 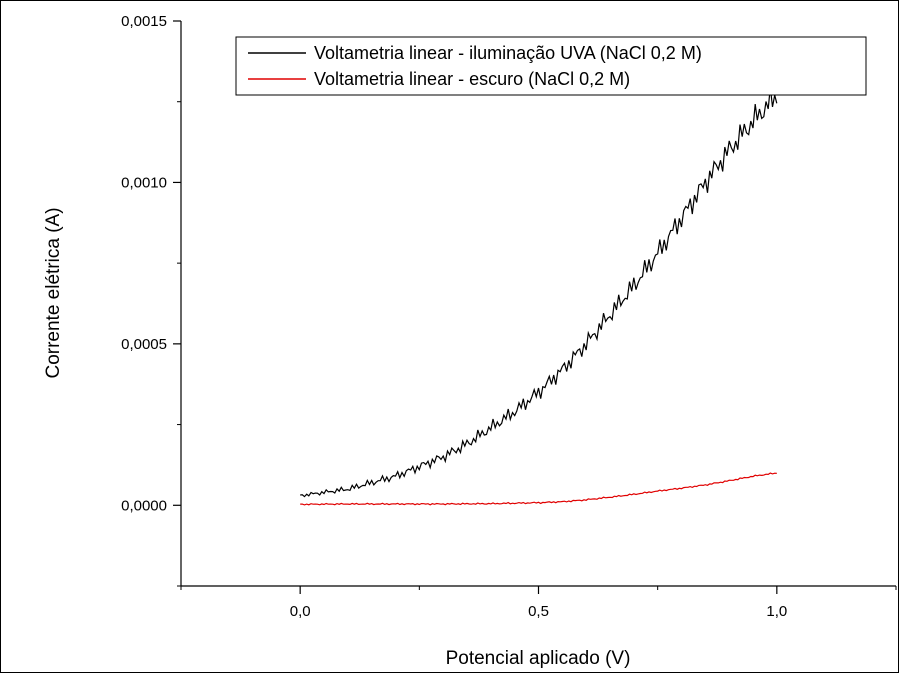 What do you see at coordinates (144, 344) in the screenshot?
I see `y-tick-label: 0,0005` at bounding box center [144, 344].